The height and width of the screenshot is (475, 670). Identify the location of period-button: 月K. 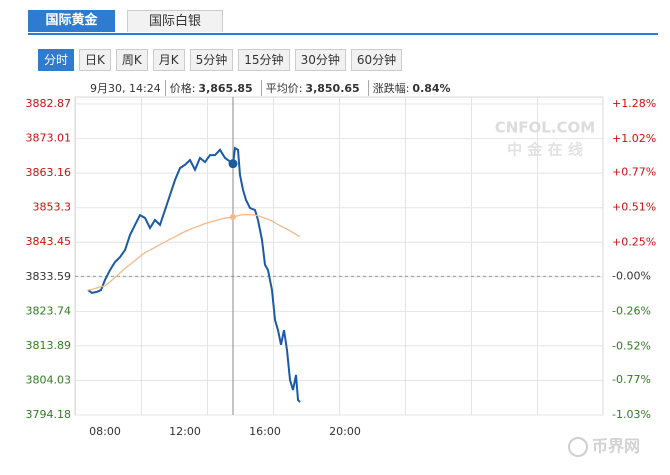
(168, 60).